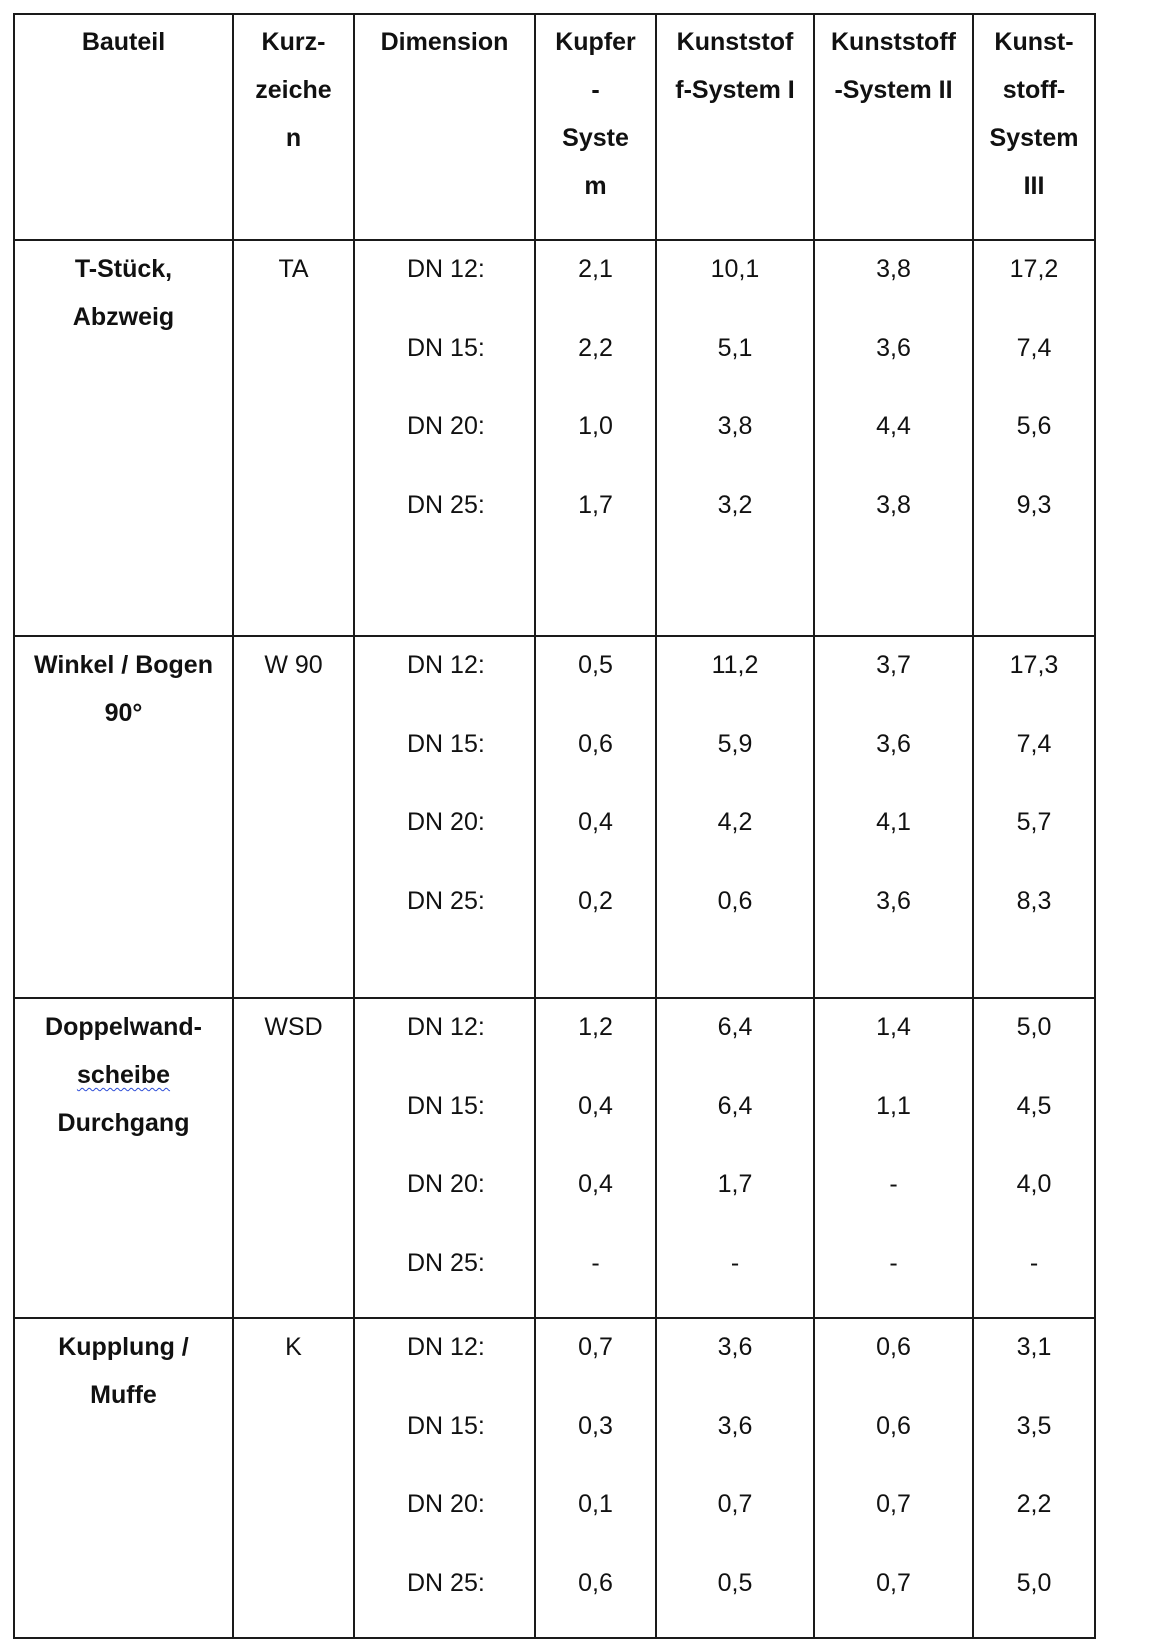 The width and height of the screenshot is (1158, 1639). What do you see at coordinates (293, 817) in the screenshot?
I see `component-code: W 90` at bounding box center [293, 817].